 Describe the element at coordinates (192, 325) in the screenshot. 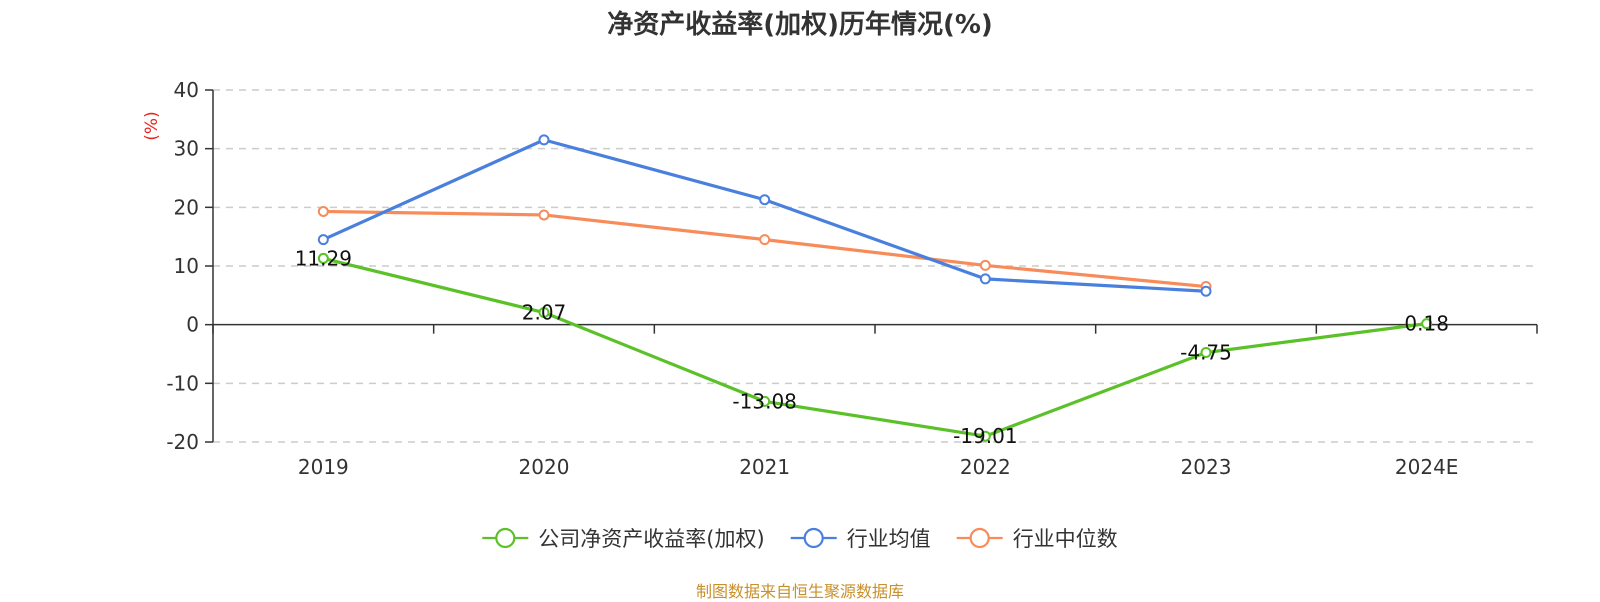

I see `y-tick-label: 0` at that location.